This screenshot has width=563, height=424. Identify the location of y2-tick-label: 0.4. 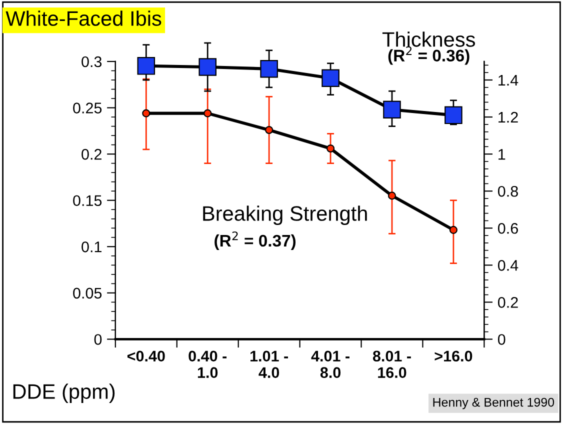
(508, 265).